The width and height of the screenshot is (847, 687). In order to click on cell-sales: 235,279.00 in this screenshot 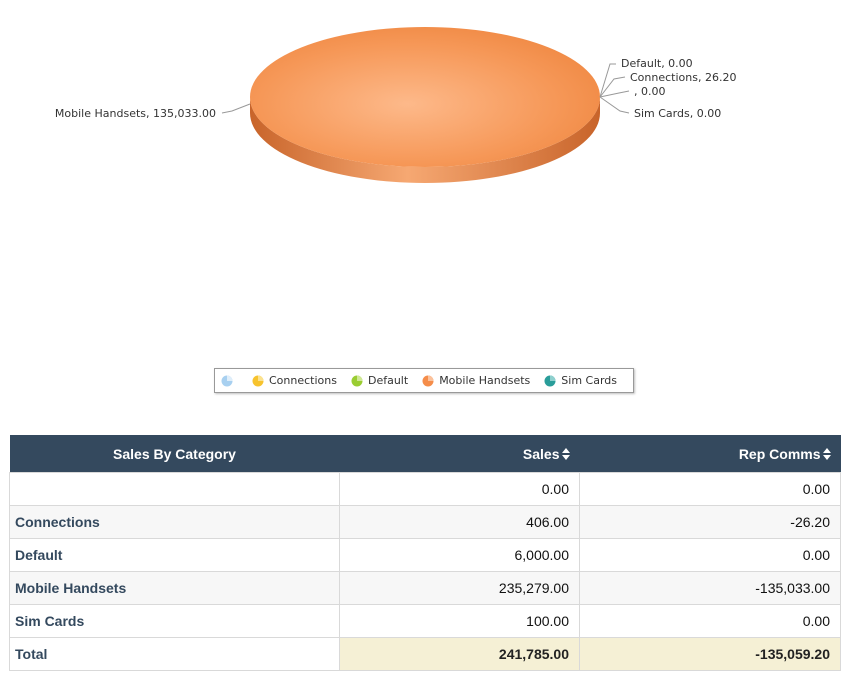, I will do `click(459, 588)`.